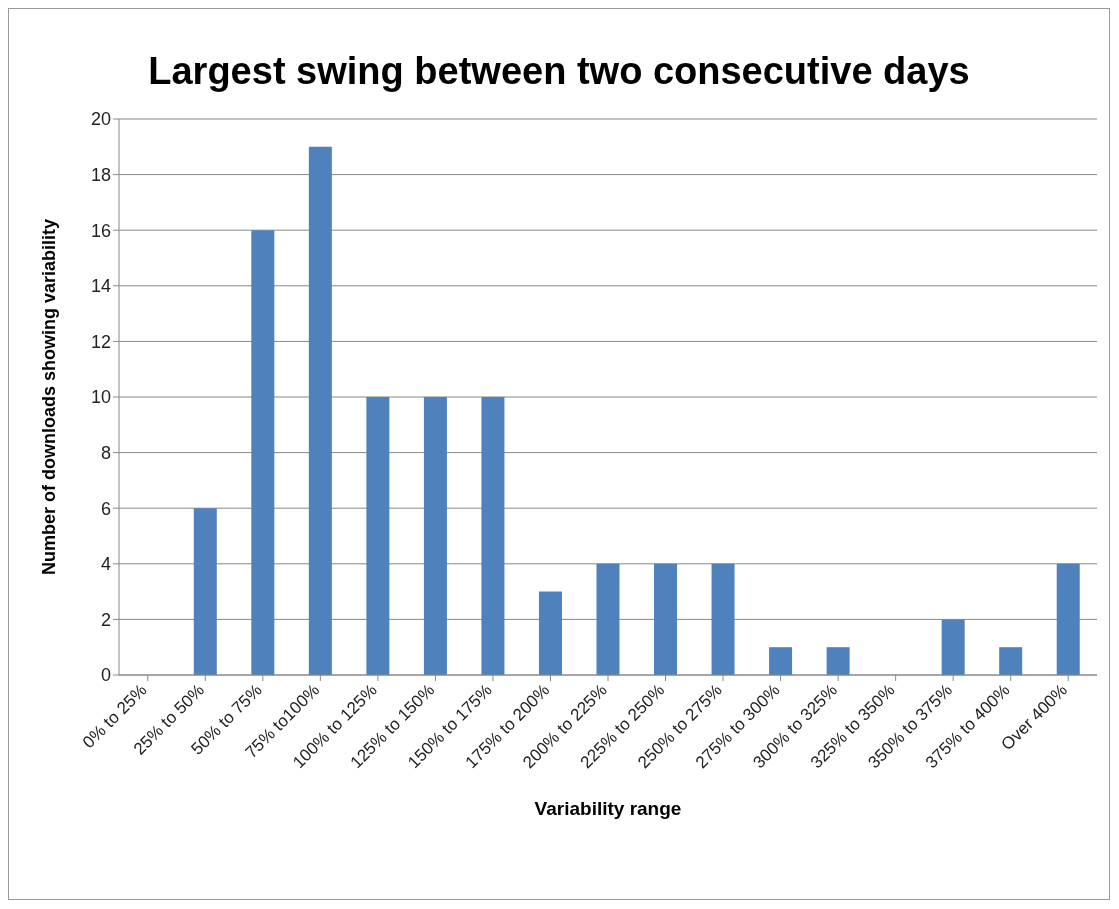 The width and height of the screenshot is (1119, 909). Describe the element at coordinates (105, 675) in the screenshot. I see `y-tick-label: 0` at that location.